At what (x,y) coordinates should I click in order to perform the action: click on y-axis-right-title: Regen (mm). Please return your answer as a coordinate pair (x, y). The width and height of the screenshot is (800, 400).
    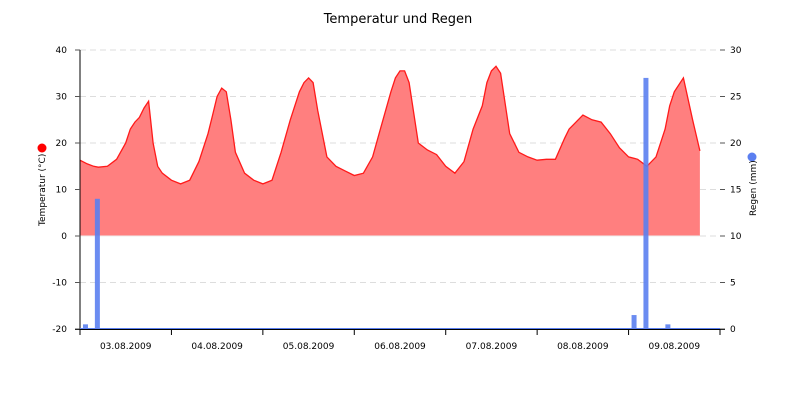
    Looking at the image, I should click on (754, 188).